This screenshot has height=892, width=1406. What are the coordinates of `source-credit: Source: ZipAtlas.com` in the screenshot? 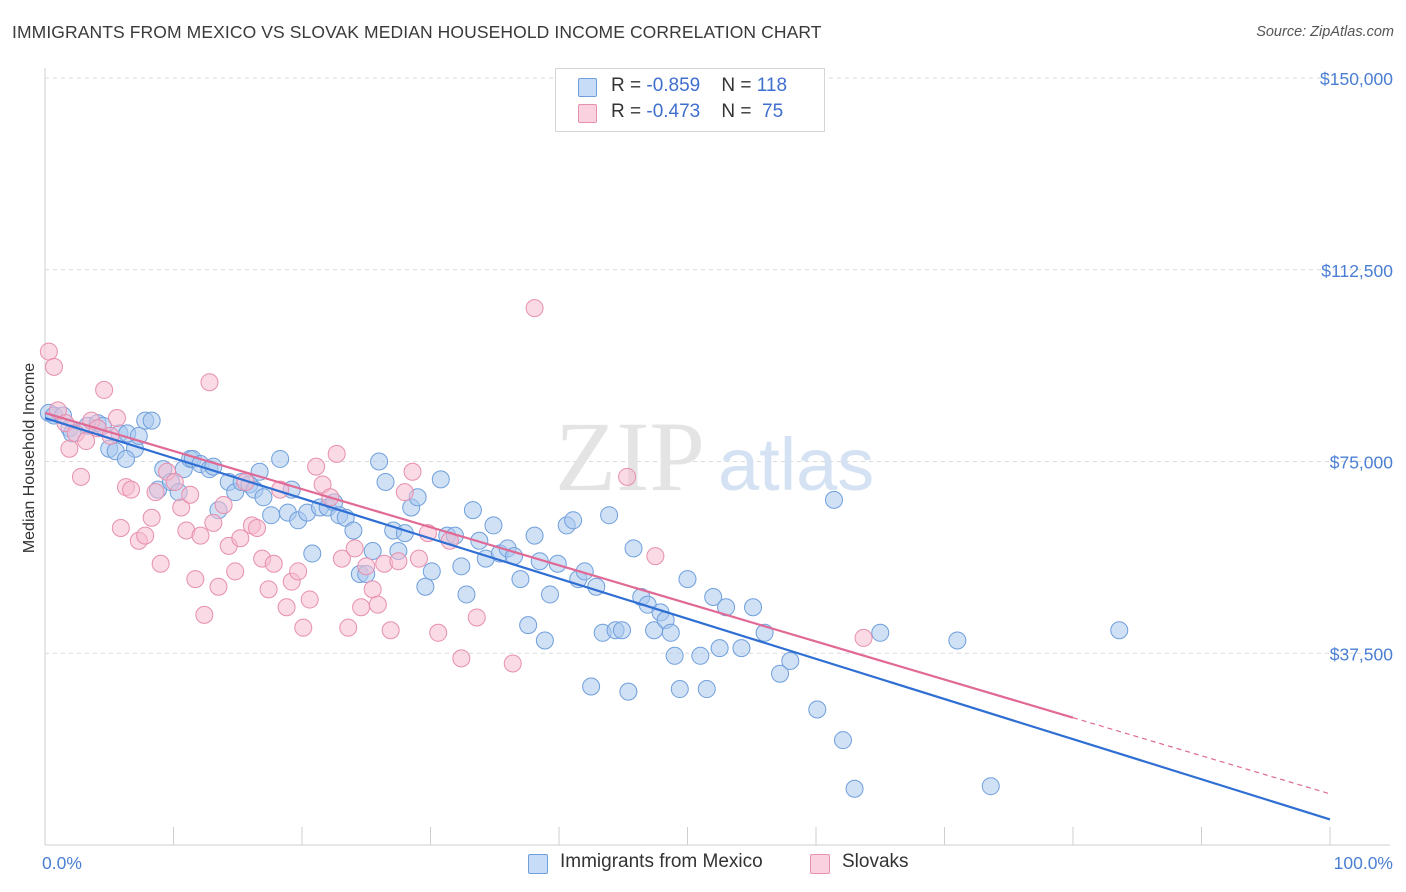 It's located at (1325, 32).